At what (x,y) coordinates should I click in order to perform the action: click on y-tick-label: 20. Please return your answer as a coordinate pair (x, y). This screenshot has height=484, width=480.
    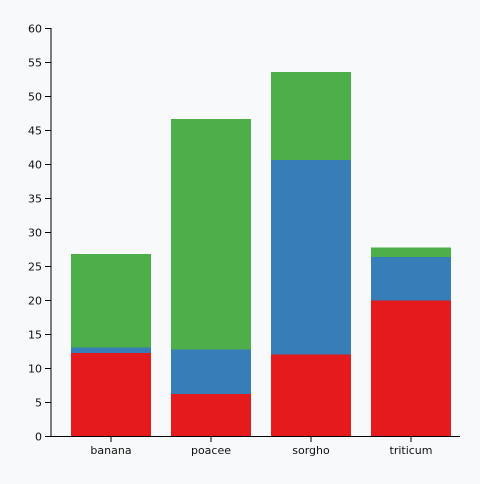
    Looking at the image, I should click on (35, 301).